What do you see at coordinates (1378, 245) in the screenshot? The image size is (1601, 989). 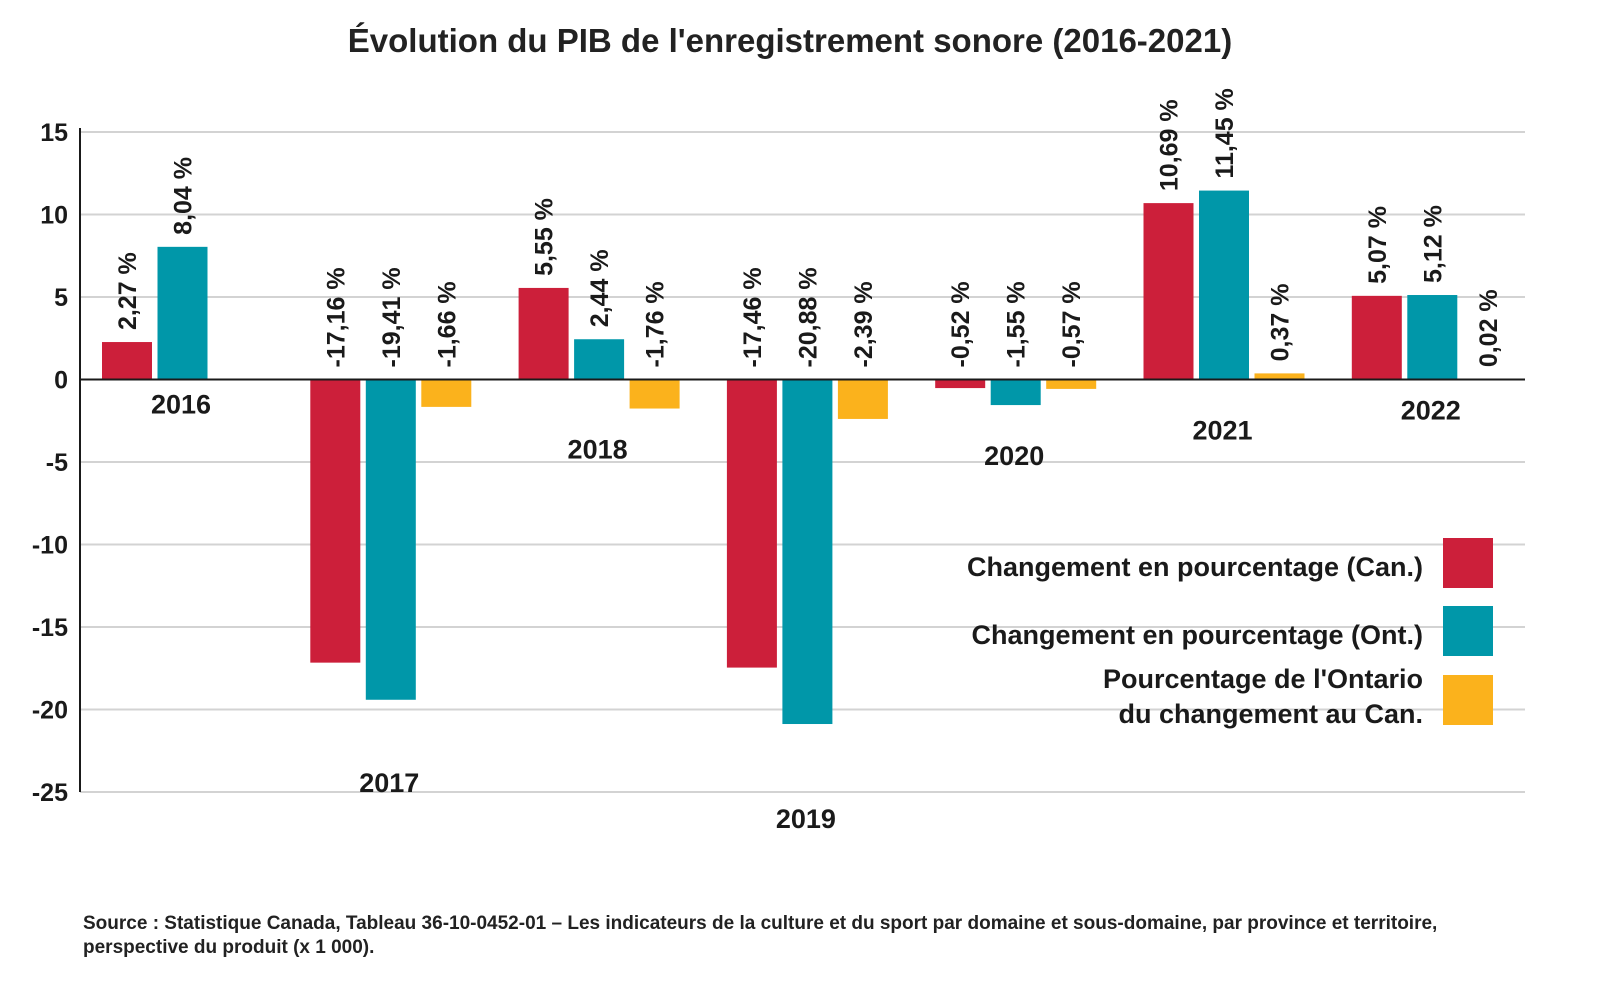 I see `data-label: 5,07 %` at bounding box center [1378, 245].